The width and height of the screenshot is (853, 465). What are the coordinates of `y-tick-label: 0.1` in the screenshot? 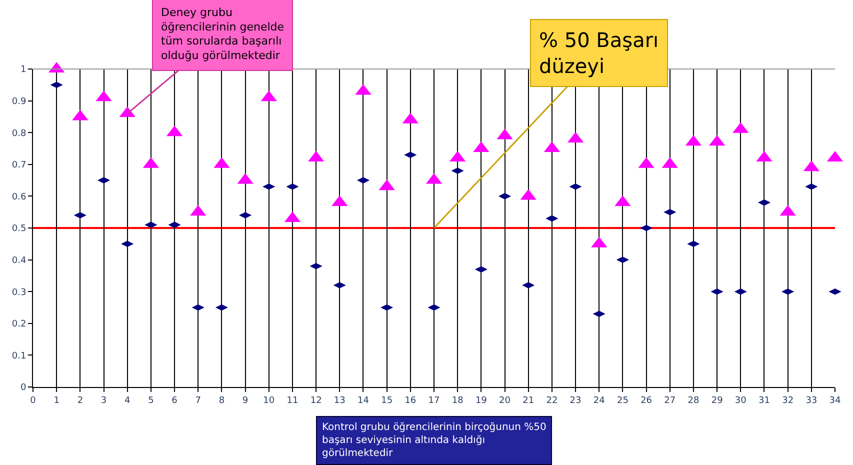 It's located at (19, 356).